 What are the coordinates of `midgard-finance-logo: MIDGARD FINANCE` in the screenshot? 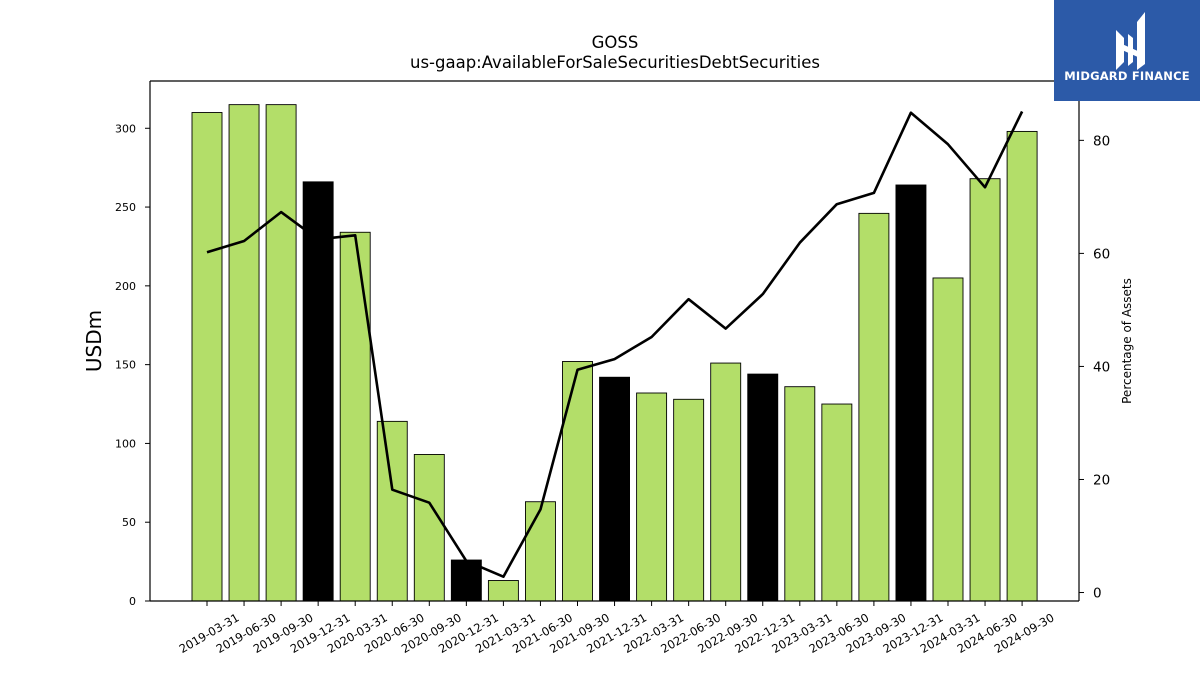 It's located at (1127, 50).